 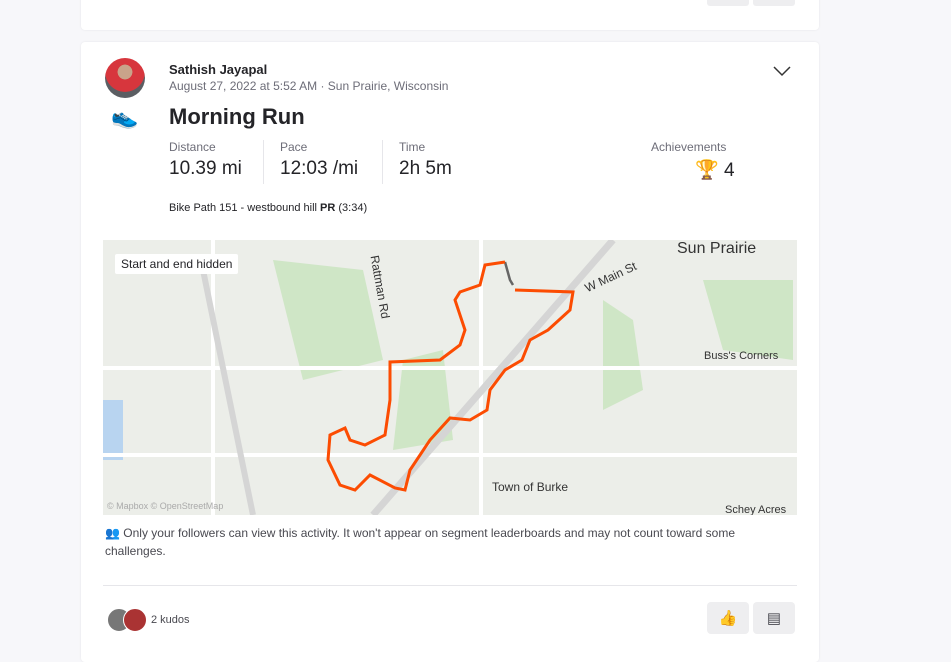 I want to click on map-label: Schey Acres, so click(x=756, y=509).